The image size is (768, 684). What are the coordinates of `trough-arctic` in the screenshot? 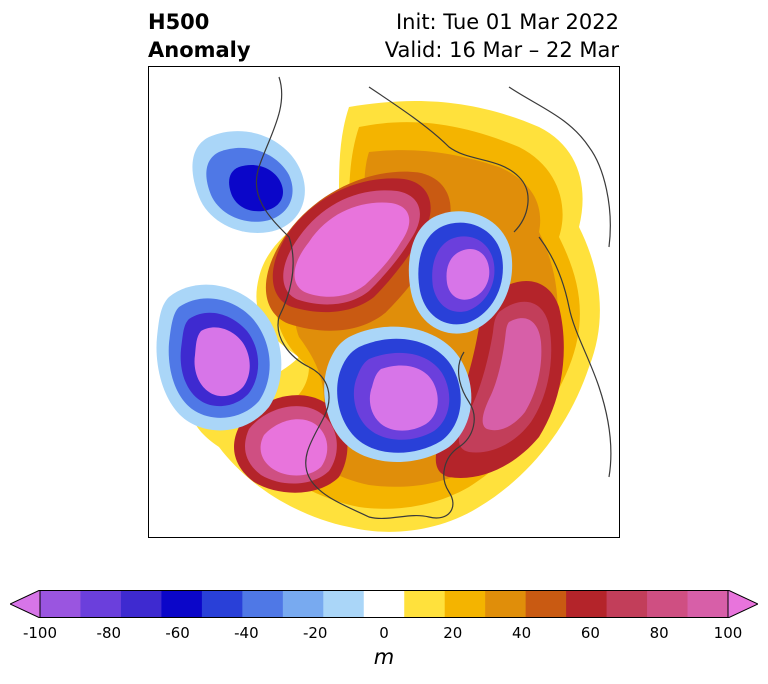 It's located at (460, 272).